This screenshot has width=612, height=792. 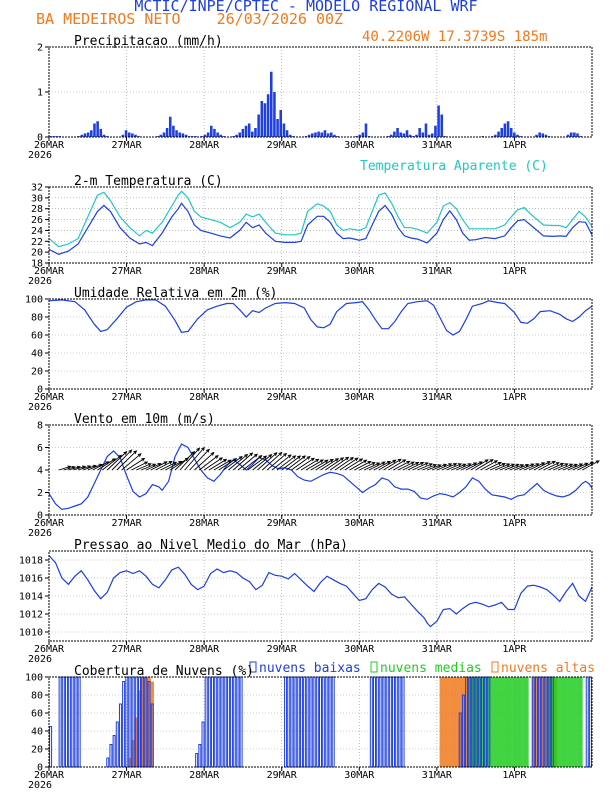 I want to click on y-tick-label: 0, so click(x=40, y=390).